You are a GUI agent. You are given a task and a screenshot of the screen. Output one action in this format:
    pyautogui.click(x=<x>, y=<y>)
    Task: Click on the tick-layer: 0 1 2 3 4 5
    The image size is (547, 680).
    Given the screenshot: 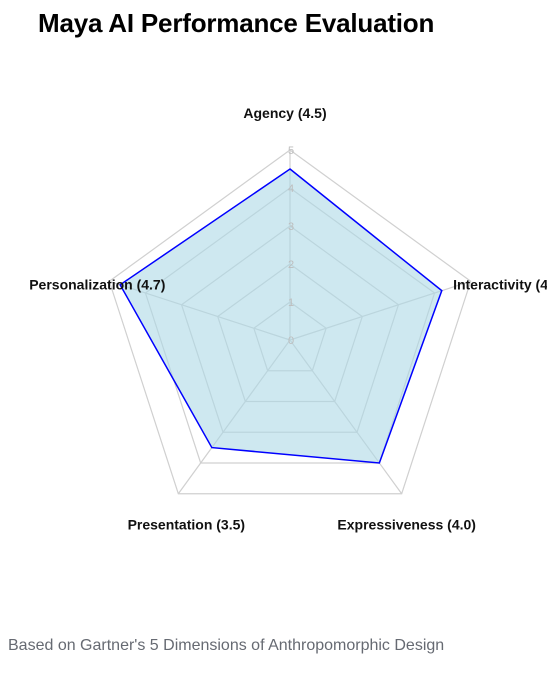 What is the action you would take?
    pyautogui.click(x=291, y=246)
    